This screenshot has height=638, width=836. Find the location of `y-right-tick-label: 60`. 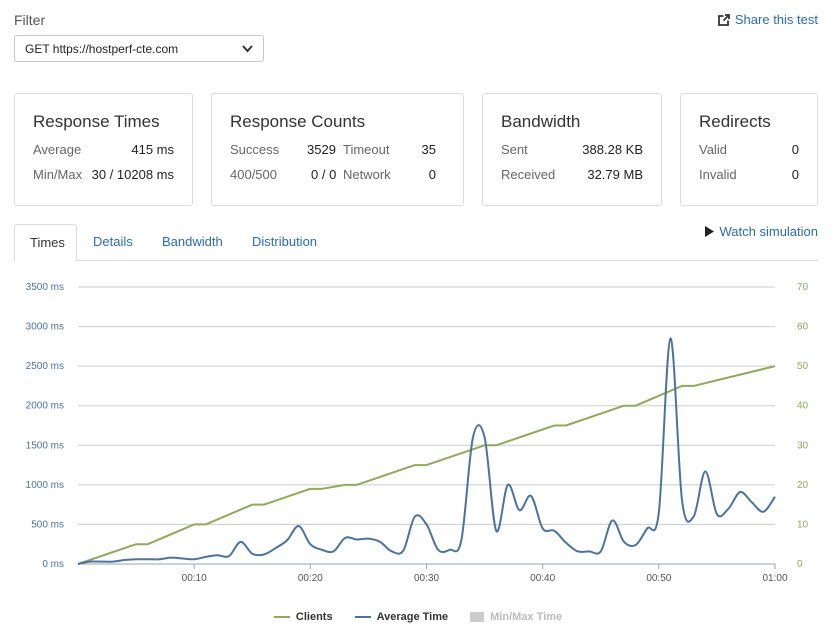

y-right-tick-label: 60 is located at coordinates (803, 327).